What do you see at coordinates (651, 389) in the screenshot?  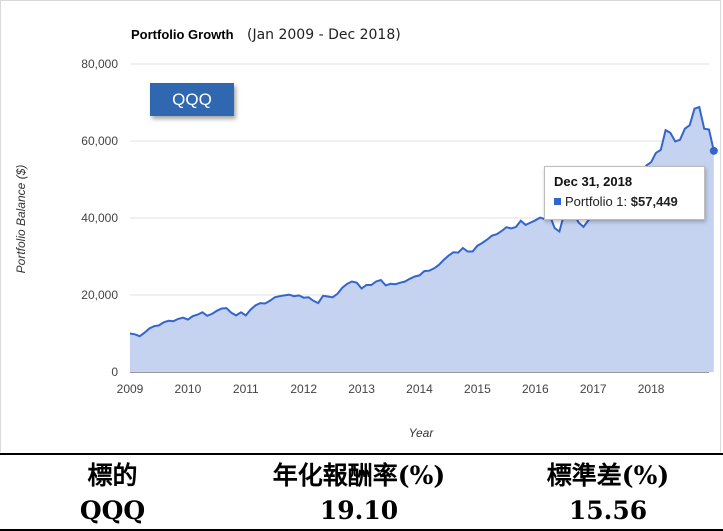 I see `x-tick-label: 2018` at bounding box center [651, 389].